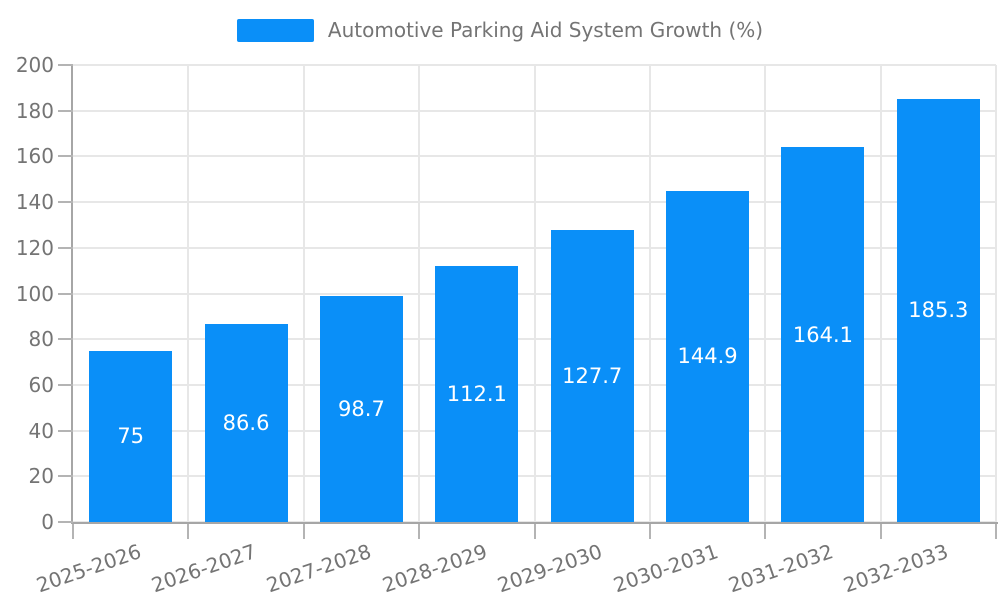  What do you see at coordinates (34, 247) in the screenshot?
I see `y-axis-tick-label: 120` at bounding box center [34, 247].